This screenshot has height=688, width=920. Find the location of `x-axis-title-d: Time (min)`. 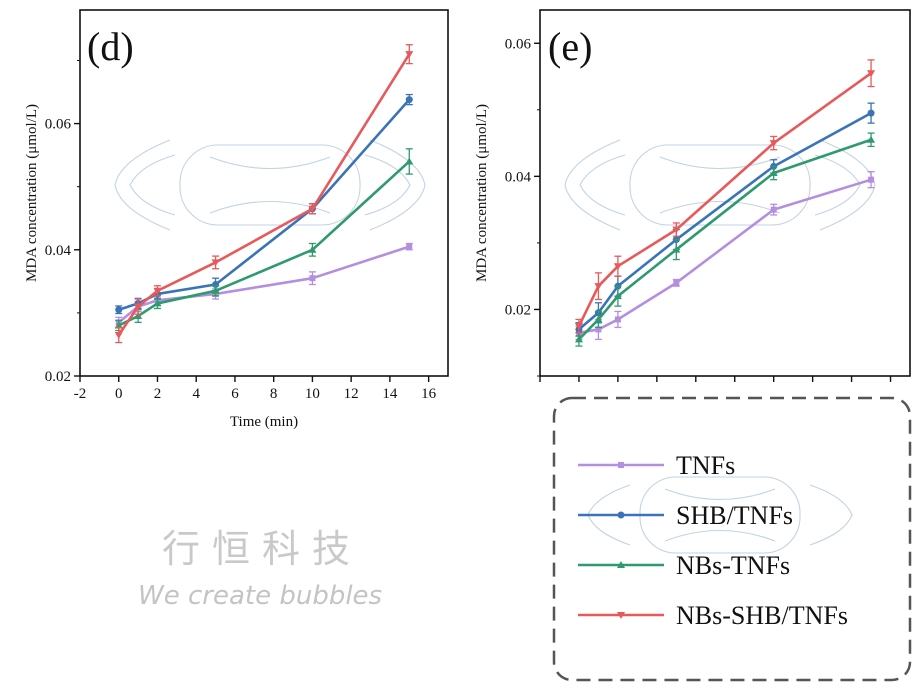

x-axis-title-d: Time (min) is located at coordinates (264, 422).